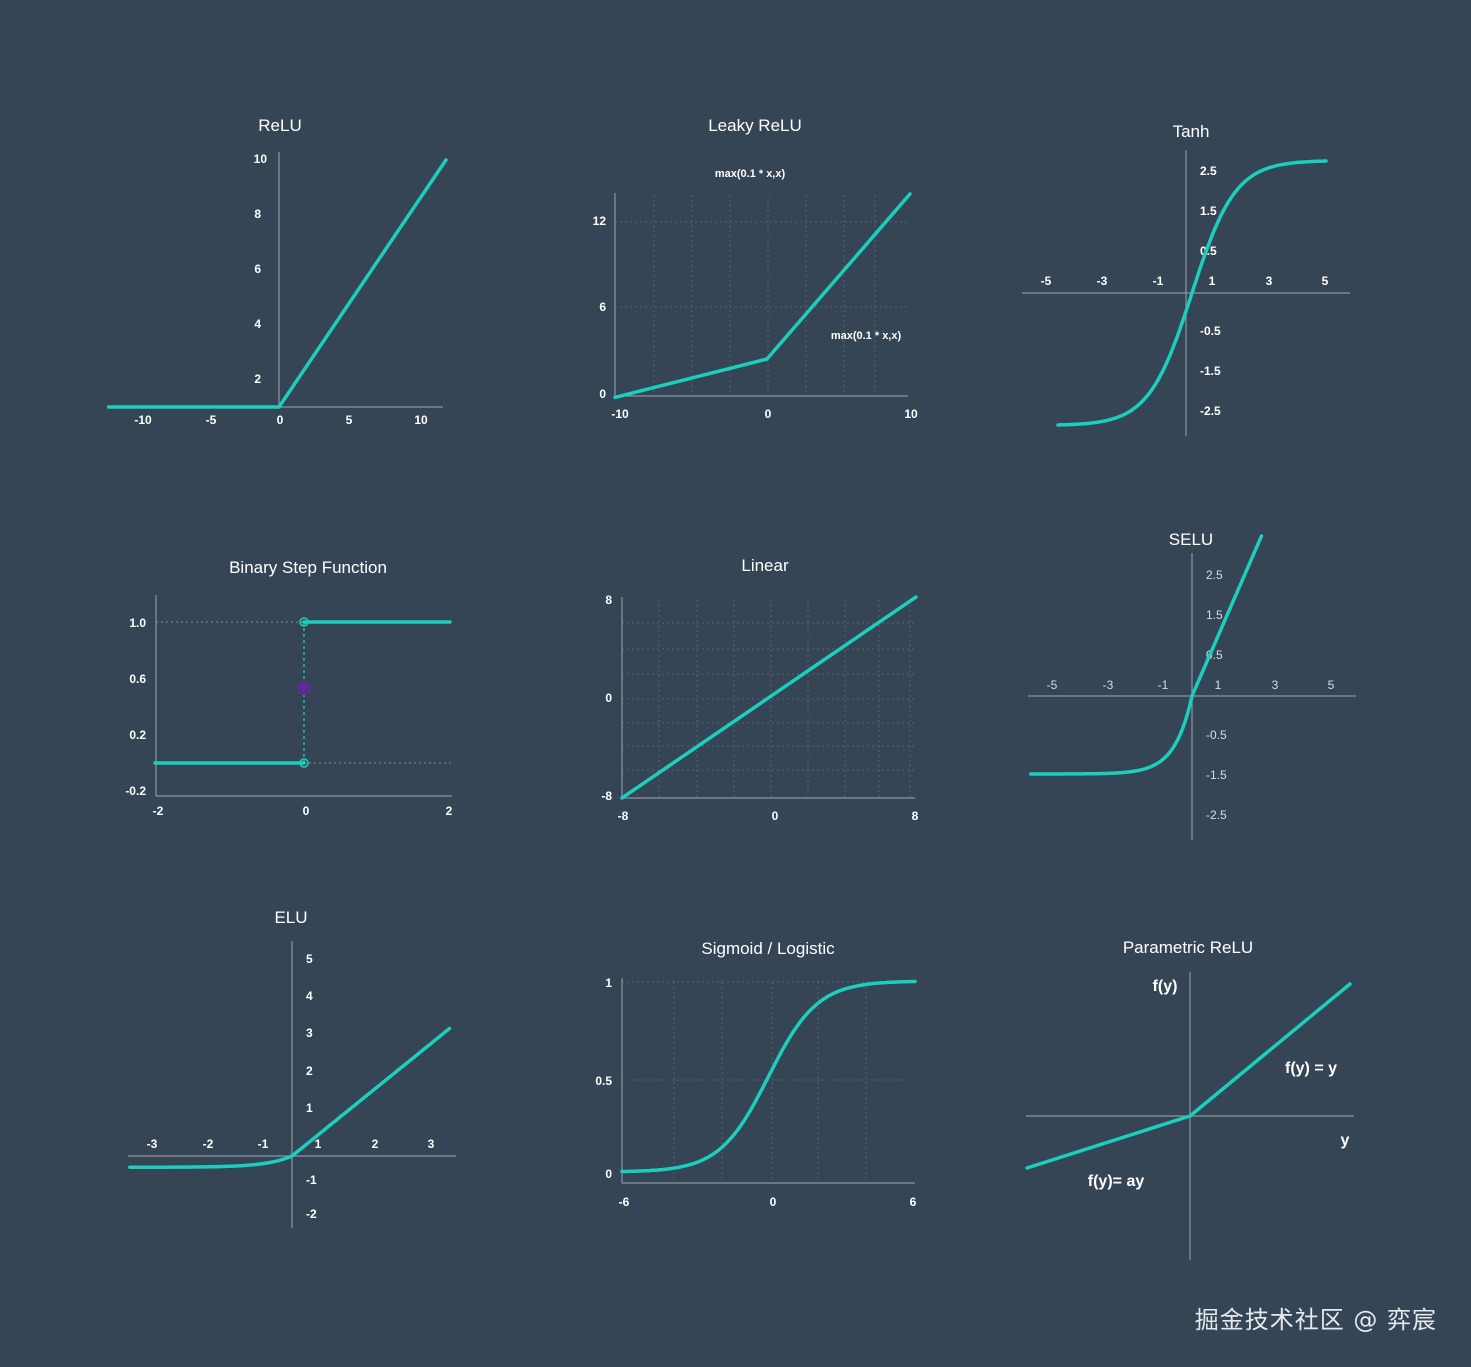 The width and height of the screenshot is (1471, 1367). I want to click on chart-linear: Linear 8 0 -8 -8 0 8, so click(759, 689).